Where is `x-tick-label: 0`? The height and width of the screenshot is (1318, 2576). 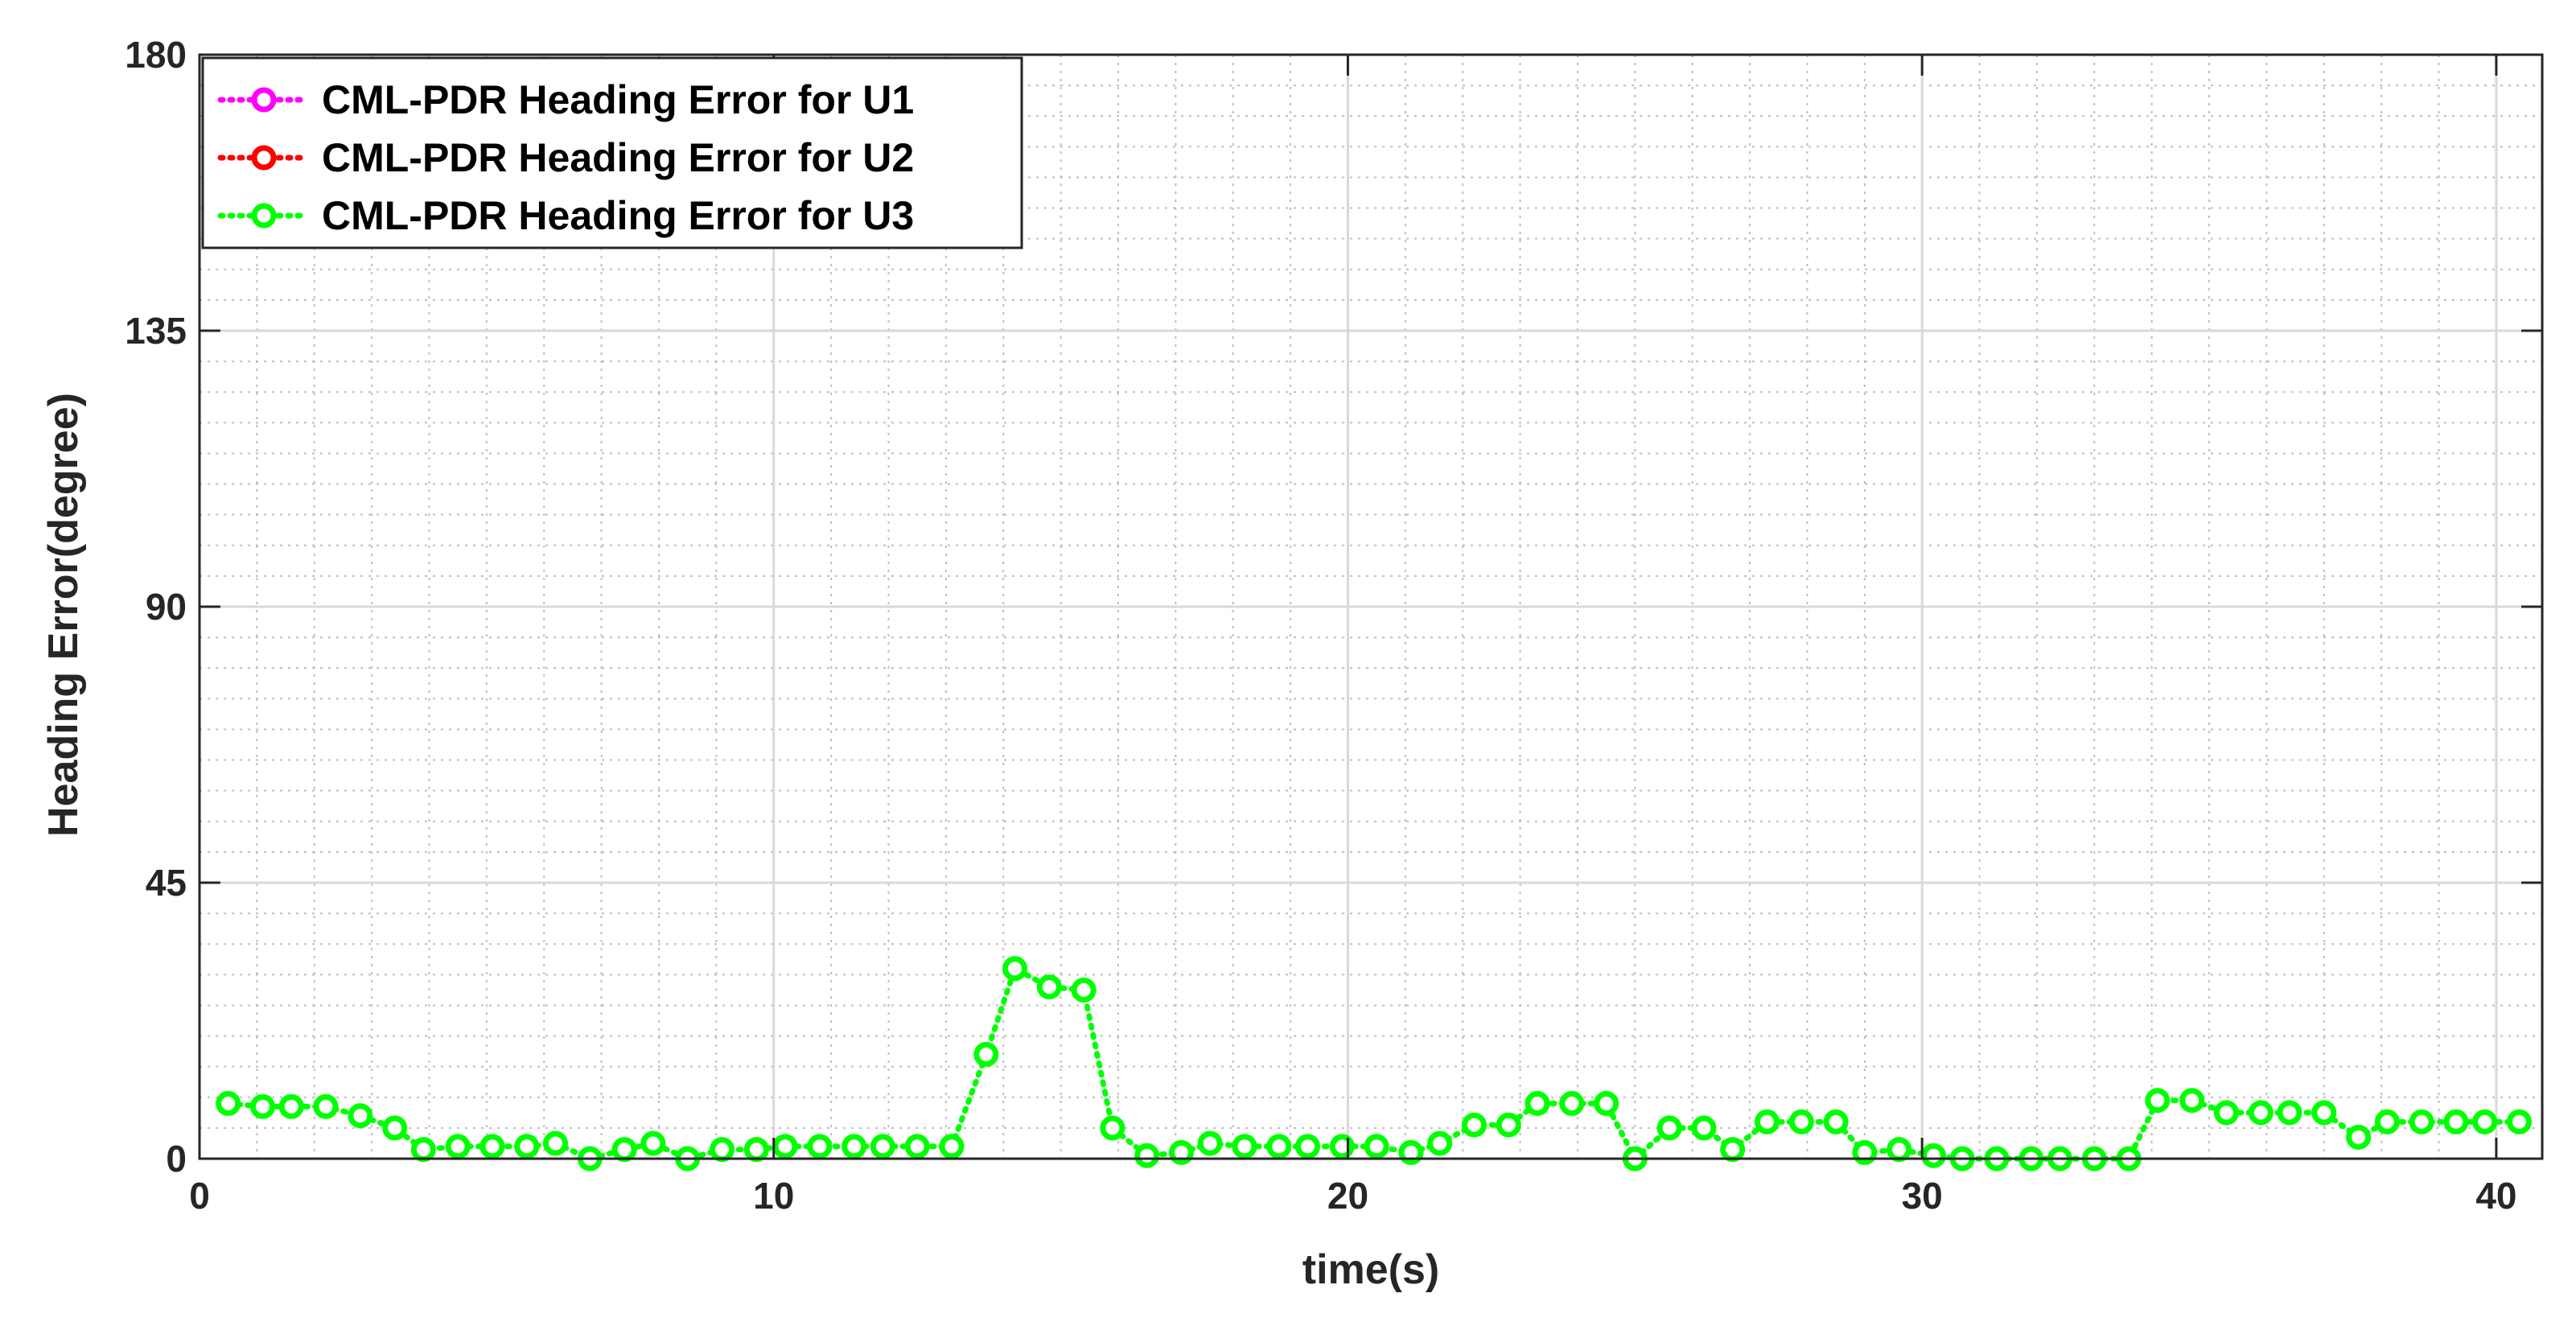
x-tick-label: 0 is located at coordinates (199, 1196).